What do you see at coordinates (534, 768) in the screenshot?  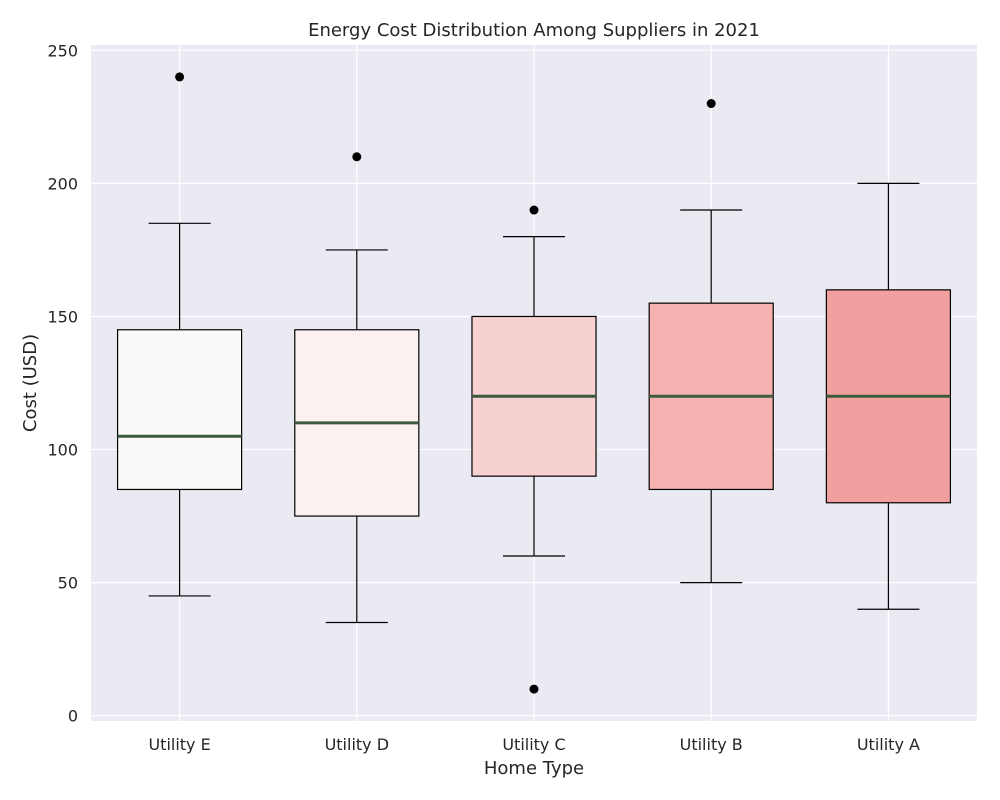 I see `x-axis-label: Home Type` at bounding box center [534, 768].